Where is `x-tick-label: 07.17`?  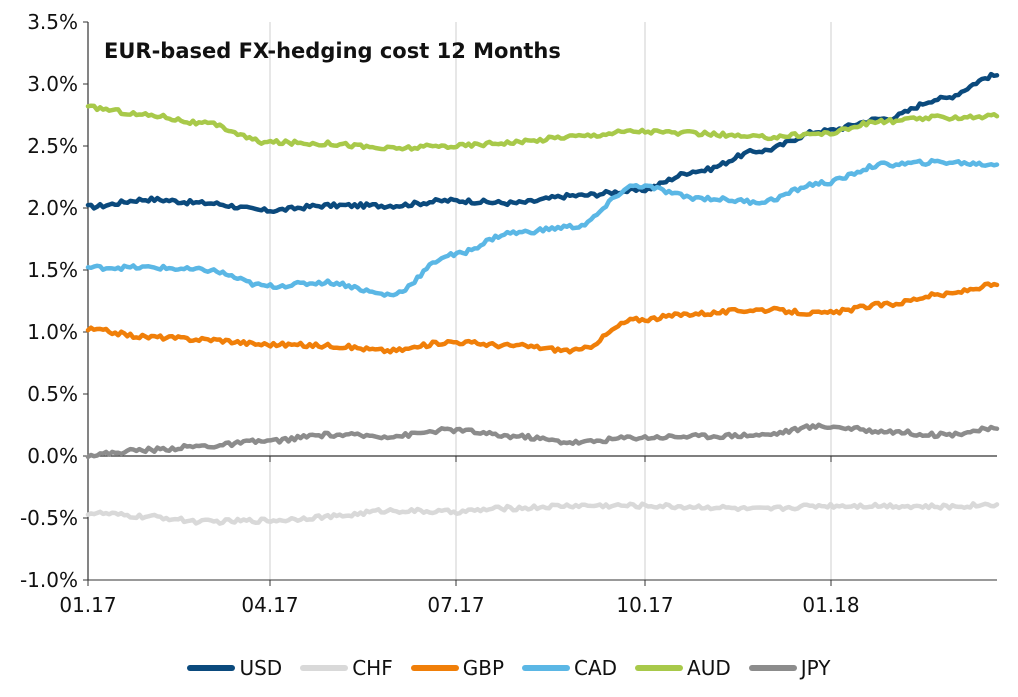
x-tick-label: 07.17 is located at coordinates (455, 605).